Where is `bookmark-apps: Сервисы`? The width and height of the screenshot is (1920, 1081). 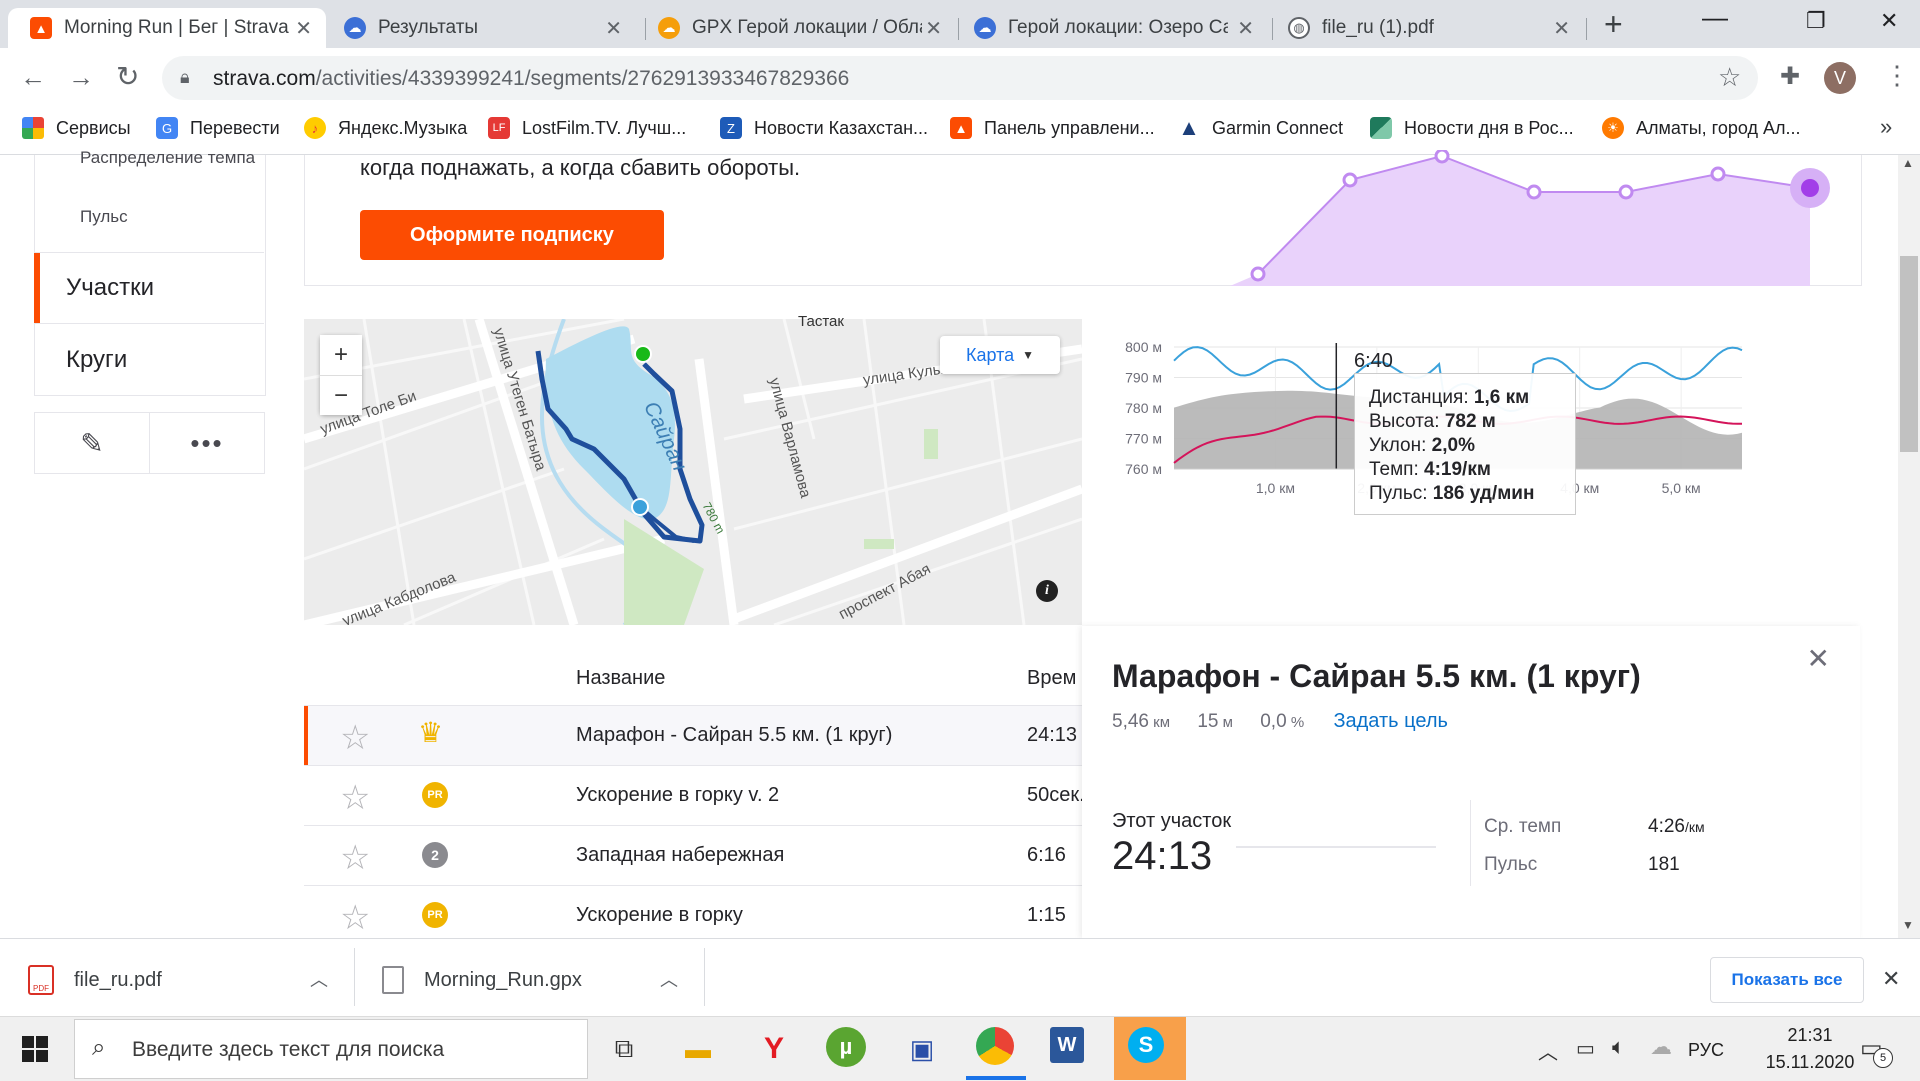 bookmark-apps: Сервисы is located at coordinates (76, 128).